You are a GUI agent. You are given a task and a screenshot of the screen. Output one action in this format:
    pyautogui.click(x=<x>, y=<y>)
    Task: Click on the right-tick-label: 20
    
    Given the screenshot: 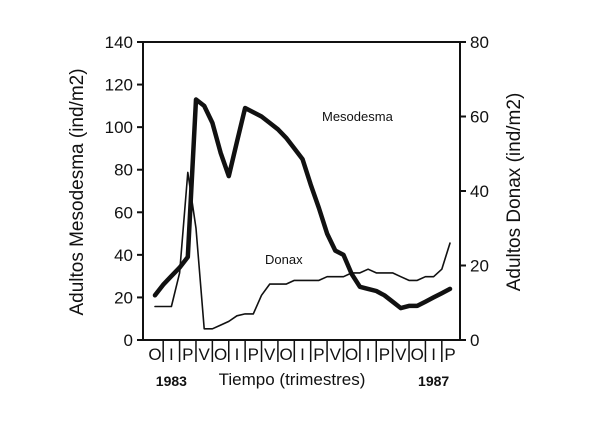 What is the action you would take?
    pyautogui.click(x=479, y=266)
    